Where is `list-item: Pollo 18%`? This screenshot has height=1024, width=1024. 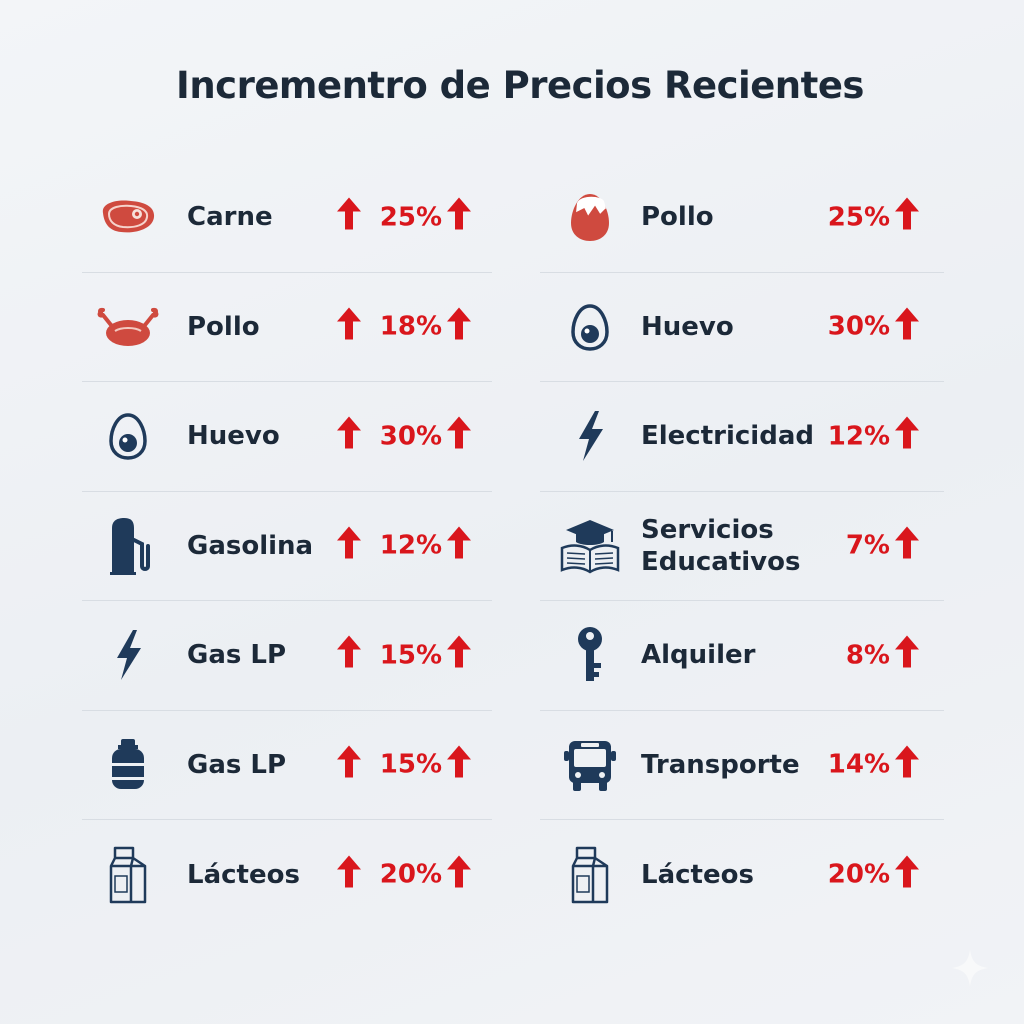 list-item: Pollo 18% is located at coordinates (287, 327).